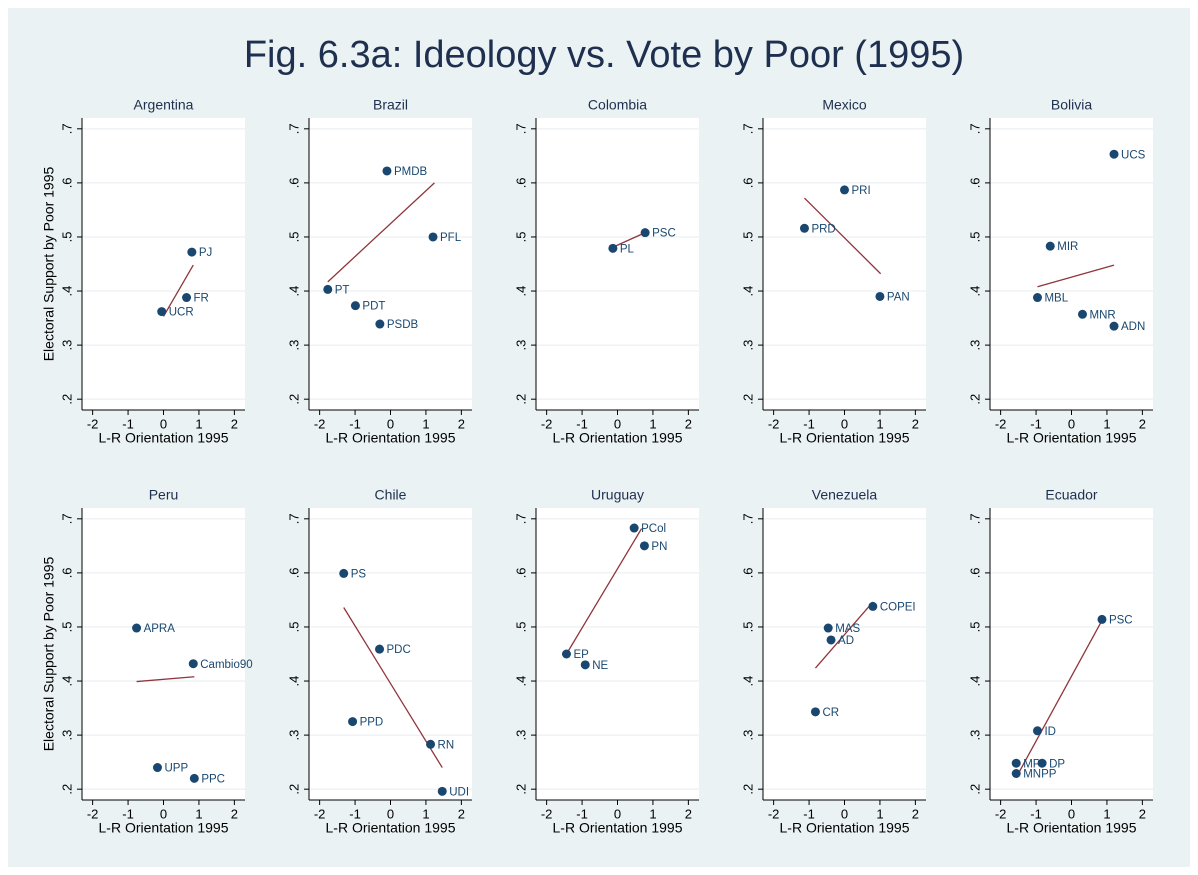 The height and width of the screenshot is (875, 1198). I want to click on point-label: PRD, so click(823, 229).